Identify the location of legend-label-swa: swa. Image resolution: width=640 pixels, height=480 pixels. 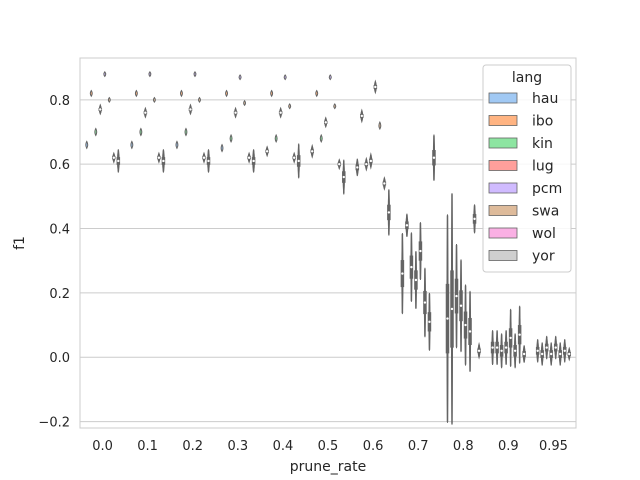
(545, 212).